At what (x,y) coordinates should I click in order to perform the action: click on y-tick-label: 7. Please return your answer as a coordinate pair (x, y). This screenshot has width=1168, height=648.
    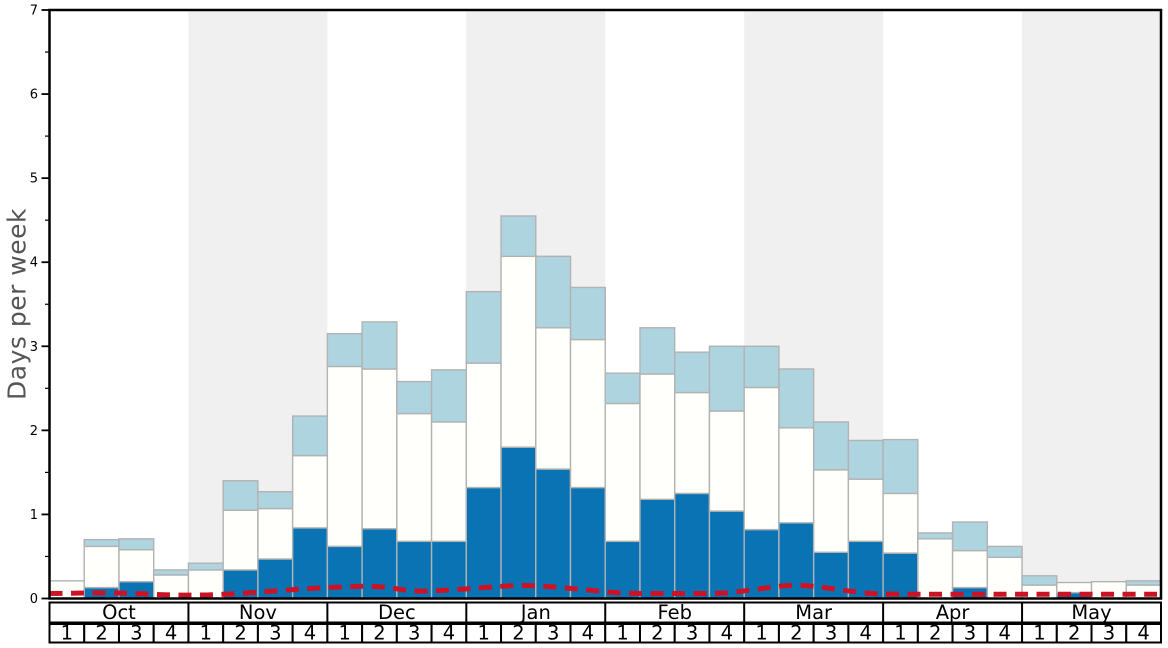
    Looking at the image, I should click on (34, 11).